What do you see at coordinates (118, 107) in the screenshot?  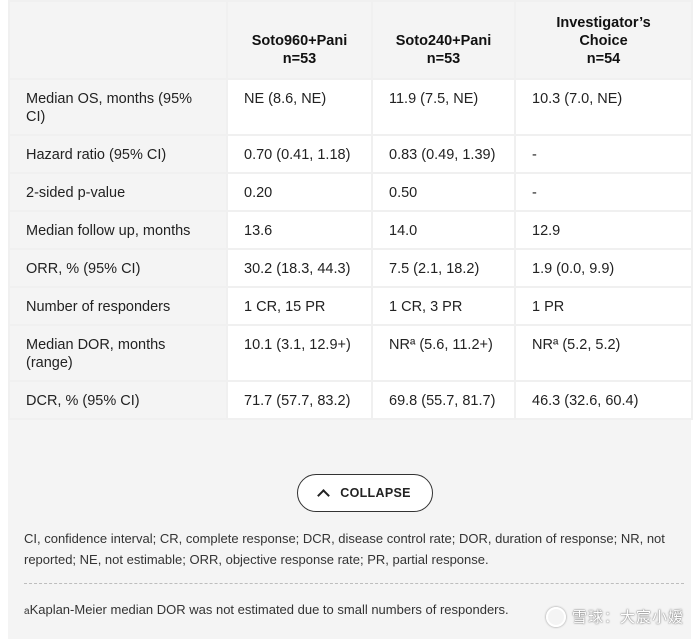 I see `row-label: Median OS, months (95% CI)` at bounding box center [118, 107].